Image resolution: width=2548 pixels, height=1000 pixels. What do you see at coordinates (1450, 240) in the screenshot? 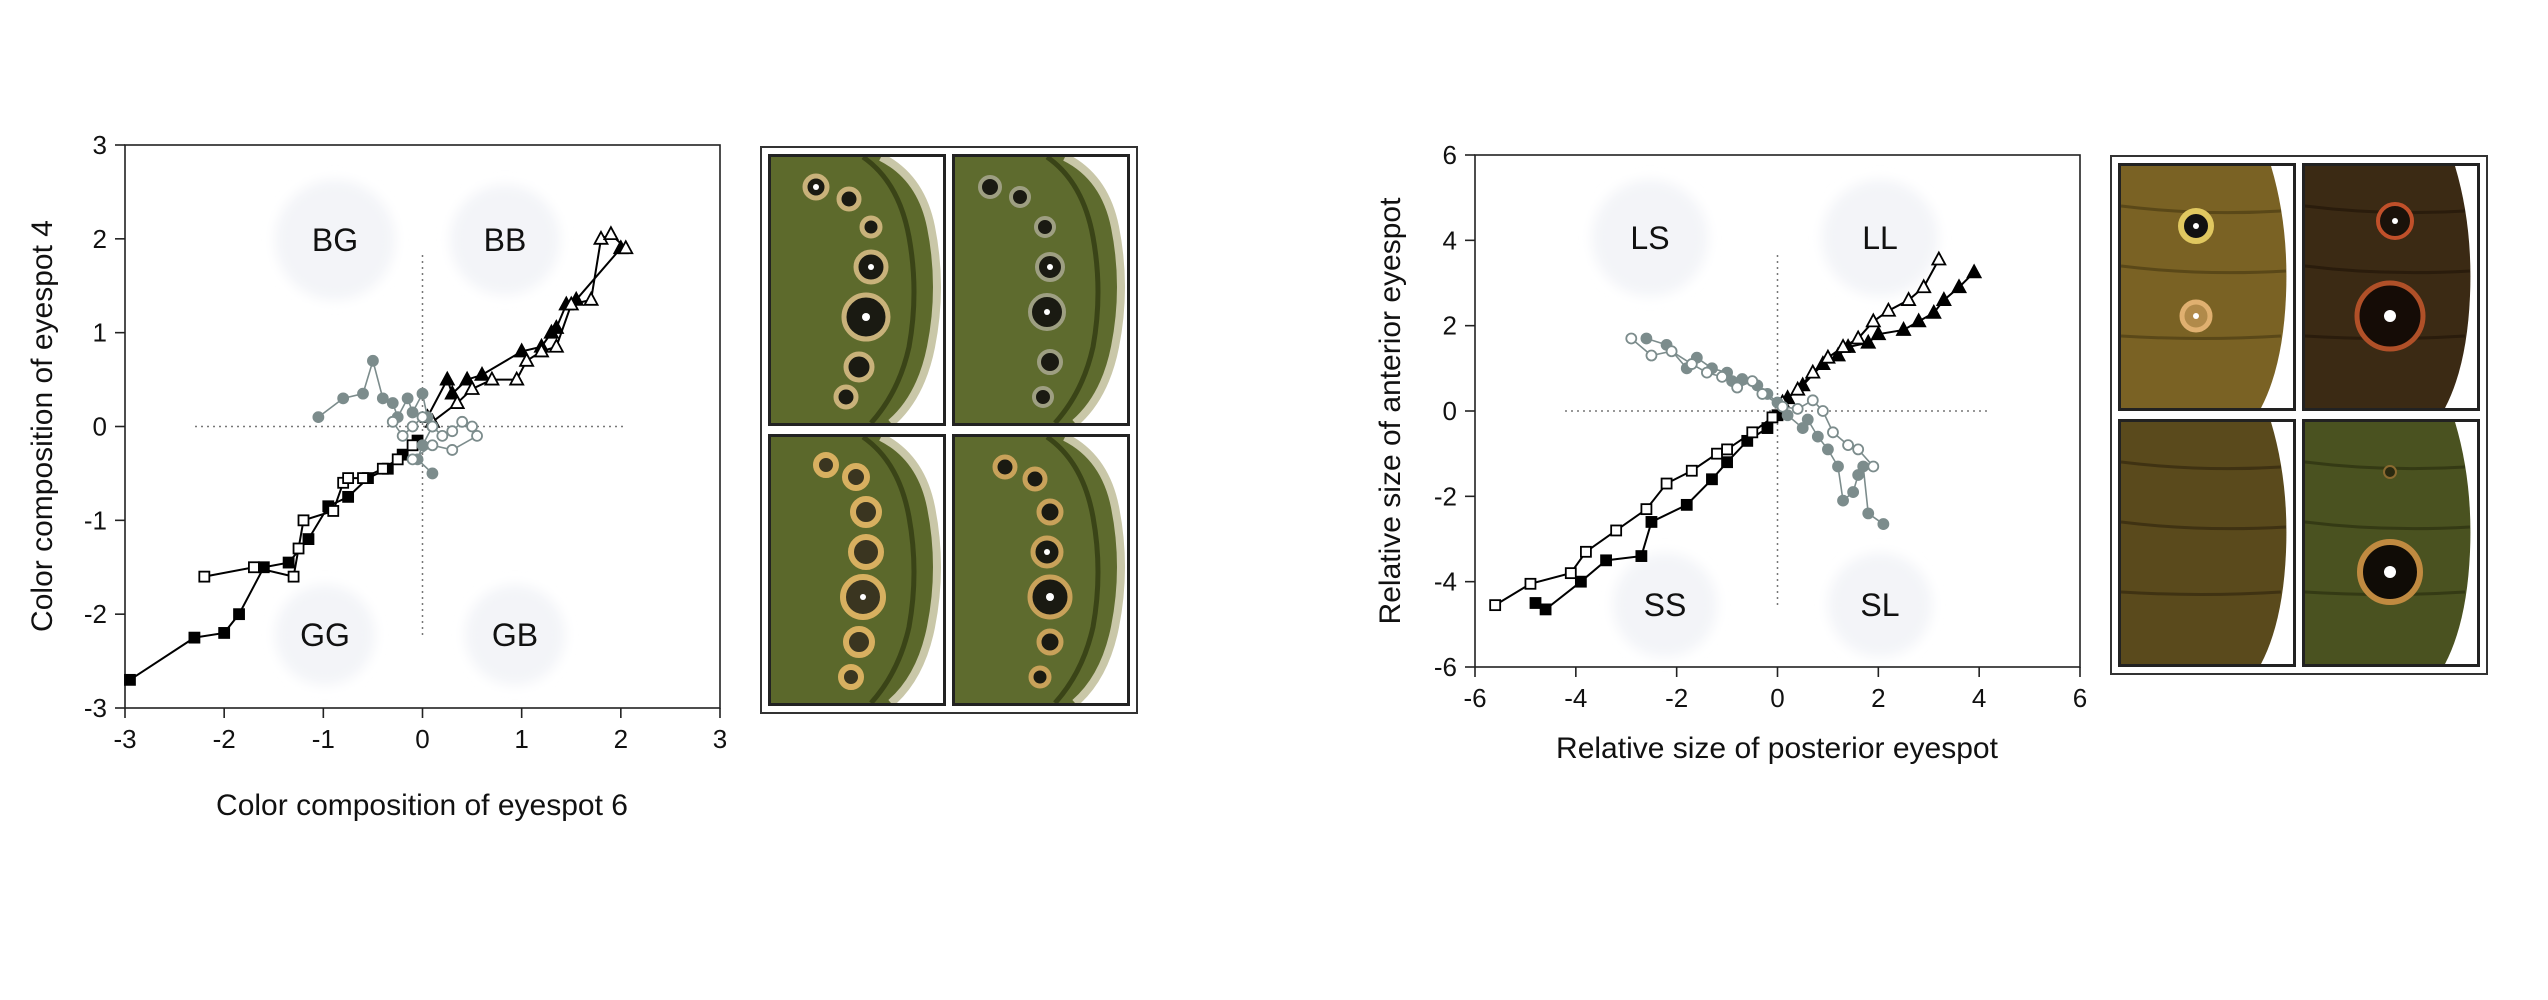
I see `chart-2-y-tick-label: 4` at bounding box center [1450, 240].